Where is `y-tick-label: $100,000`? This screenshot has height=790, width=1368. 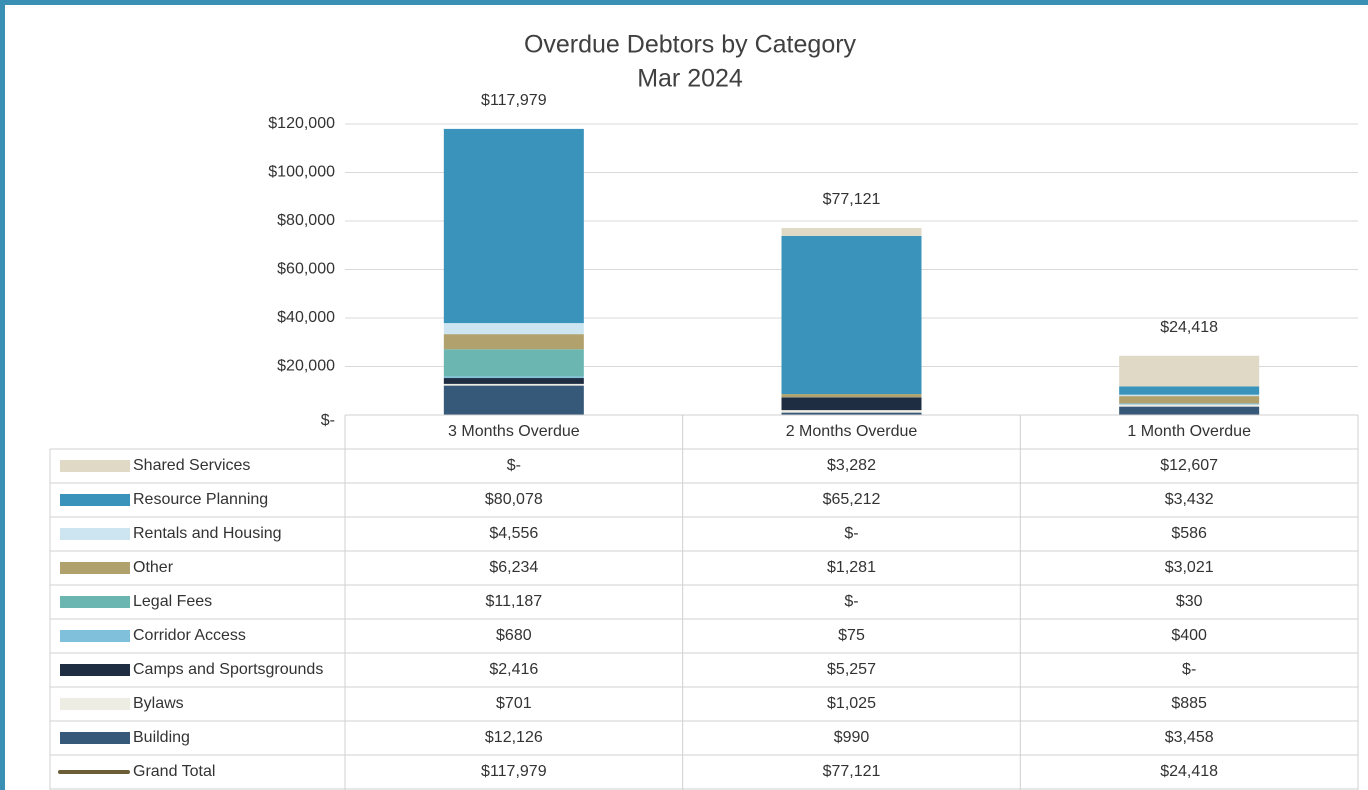
y-tick-label: $100,000 is located at coordinates (301, 172).